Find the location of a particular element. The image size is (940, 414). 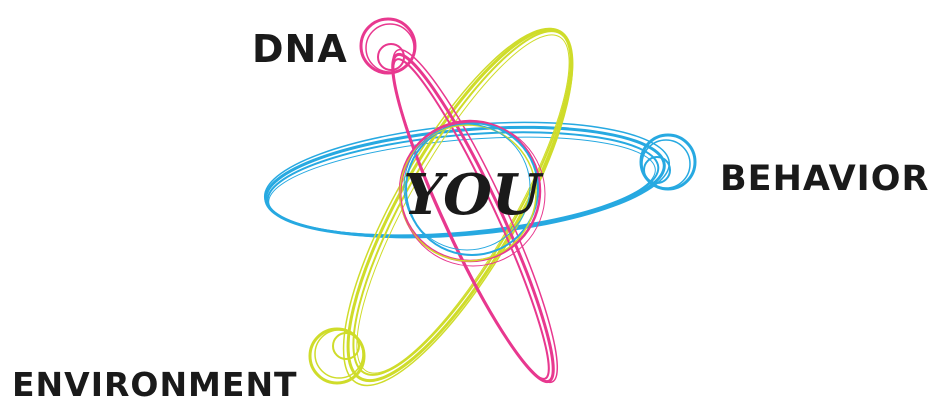

center-label-you: YOU is located at coordinates (473, 195).